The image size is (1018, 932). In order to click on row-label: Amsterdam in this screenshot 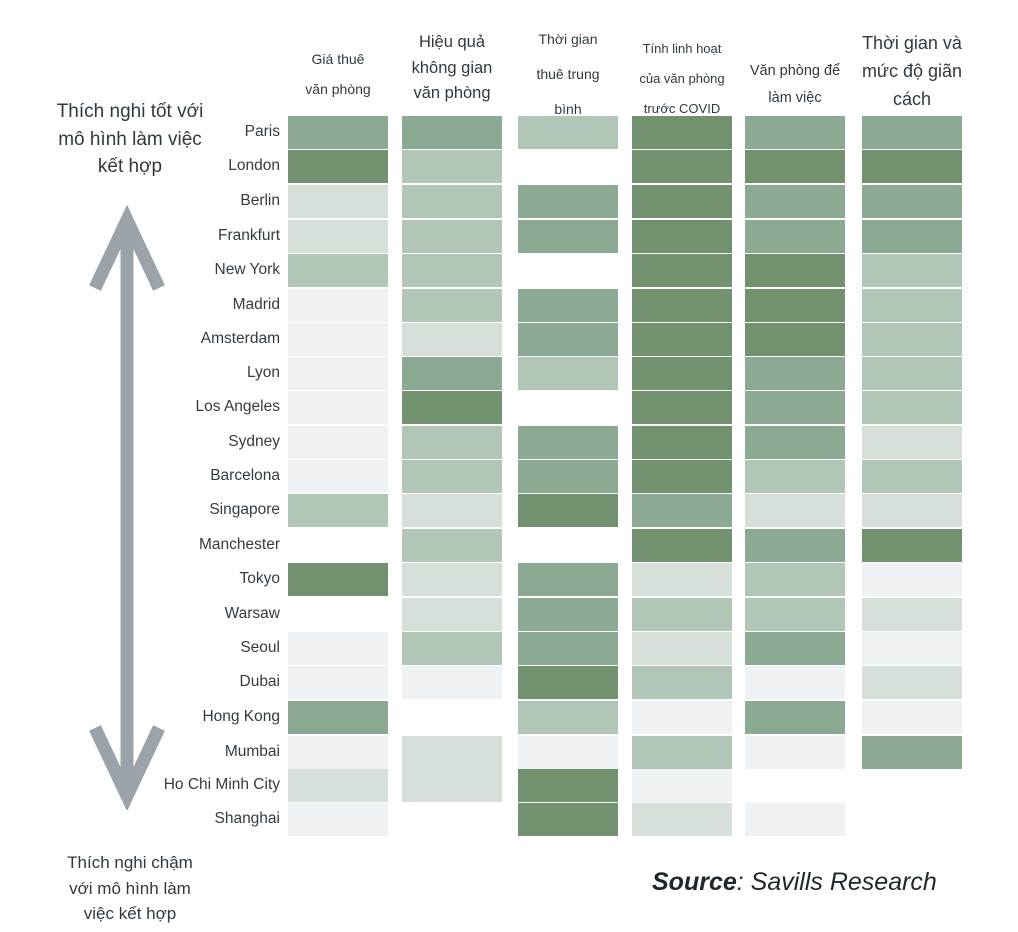, I will do `click(240, 338)`.